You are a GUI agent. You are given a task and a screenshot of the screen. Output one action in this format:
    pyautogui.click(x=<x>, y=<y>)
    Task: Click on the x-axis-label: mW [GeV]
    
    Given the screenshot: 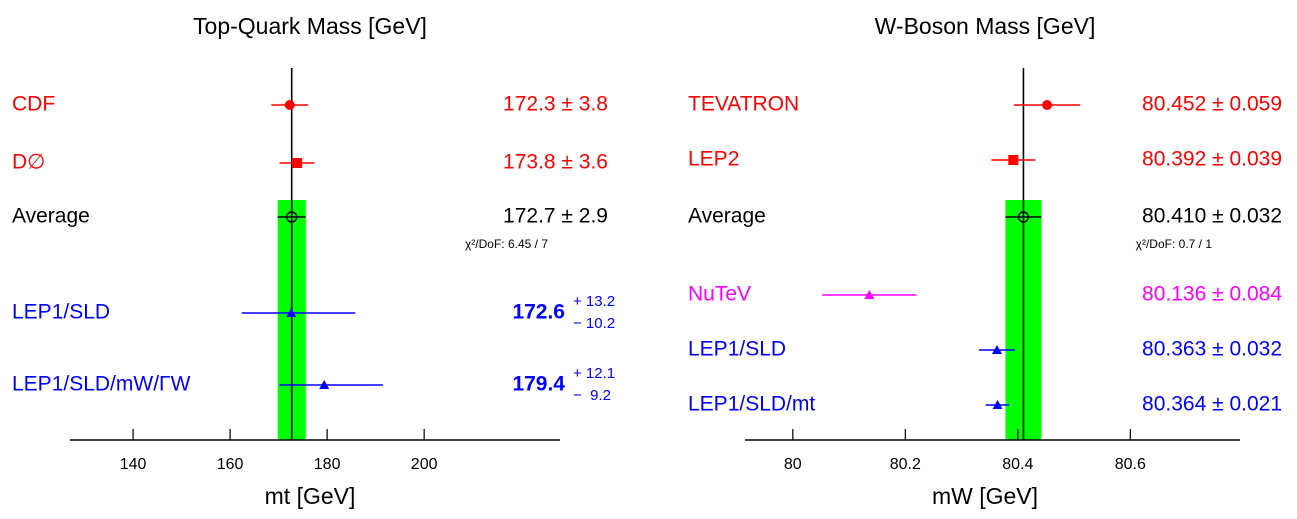 What is the action you would take?
    pyautogui.click(x=985, y=496)
    